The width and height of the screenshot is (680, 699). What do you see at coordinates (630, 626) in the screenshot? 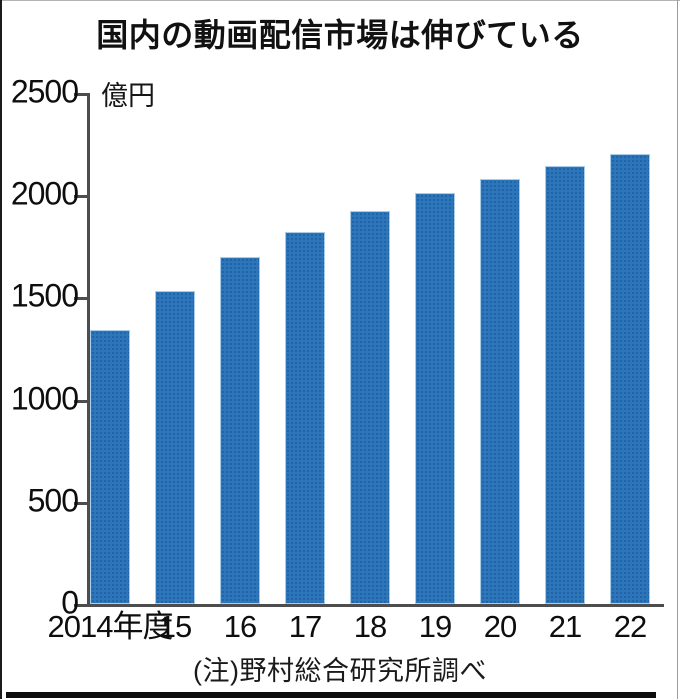
I see `x-tick-label: 22` at bounding box center [630, 626].